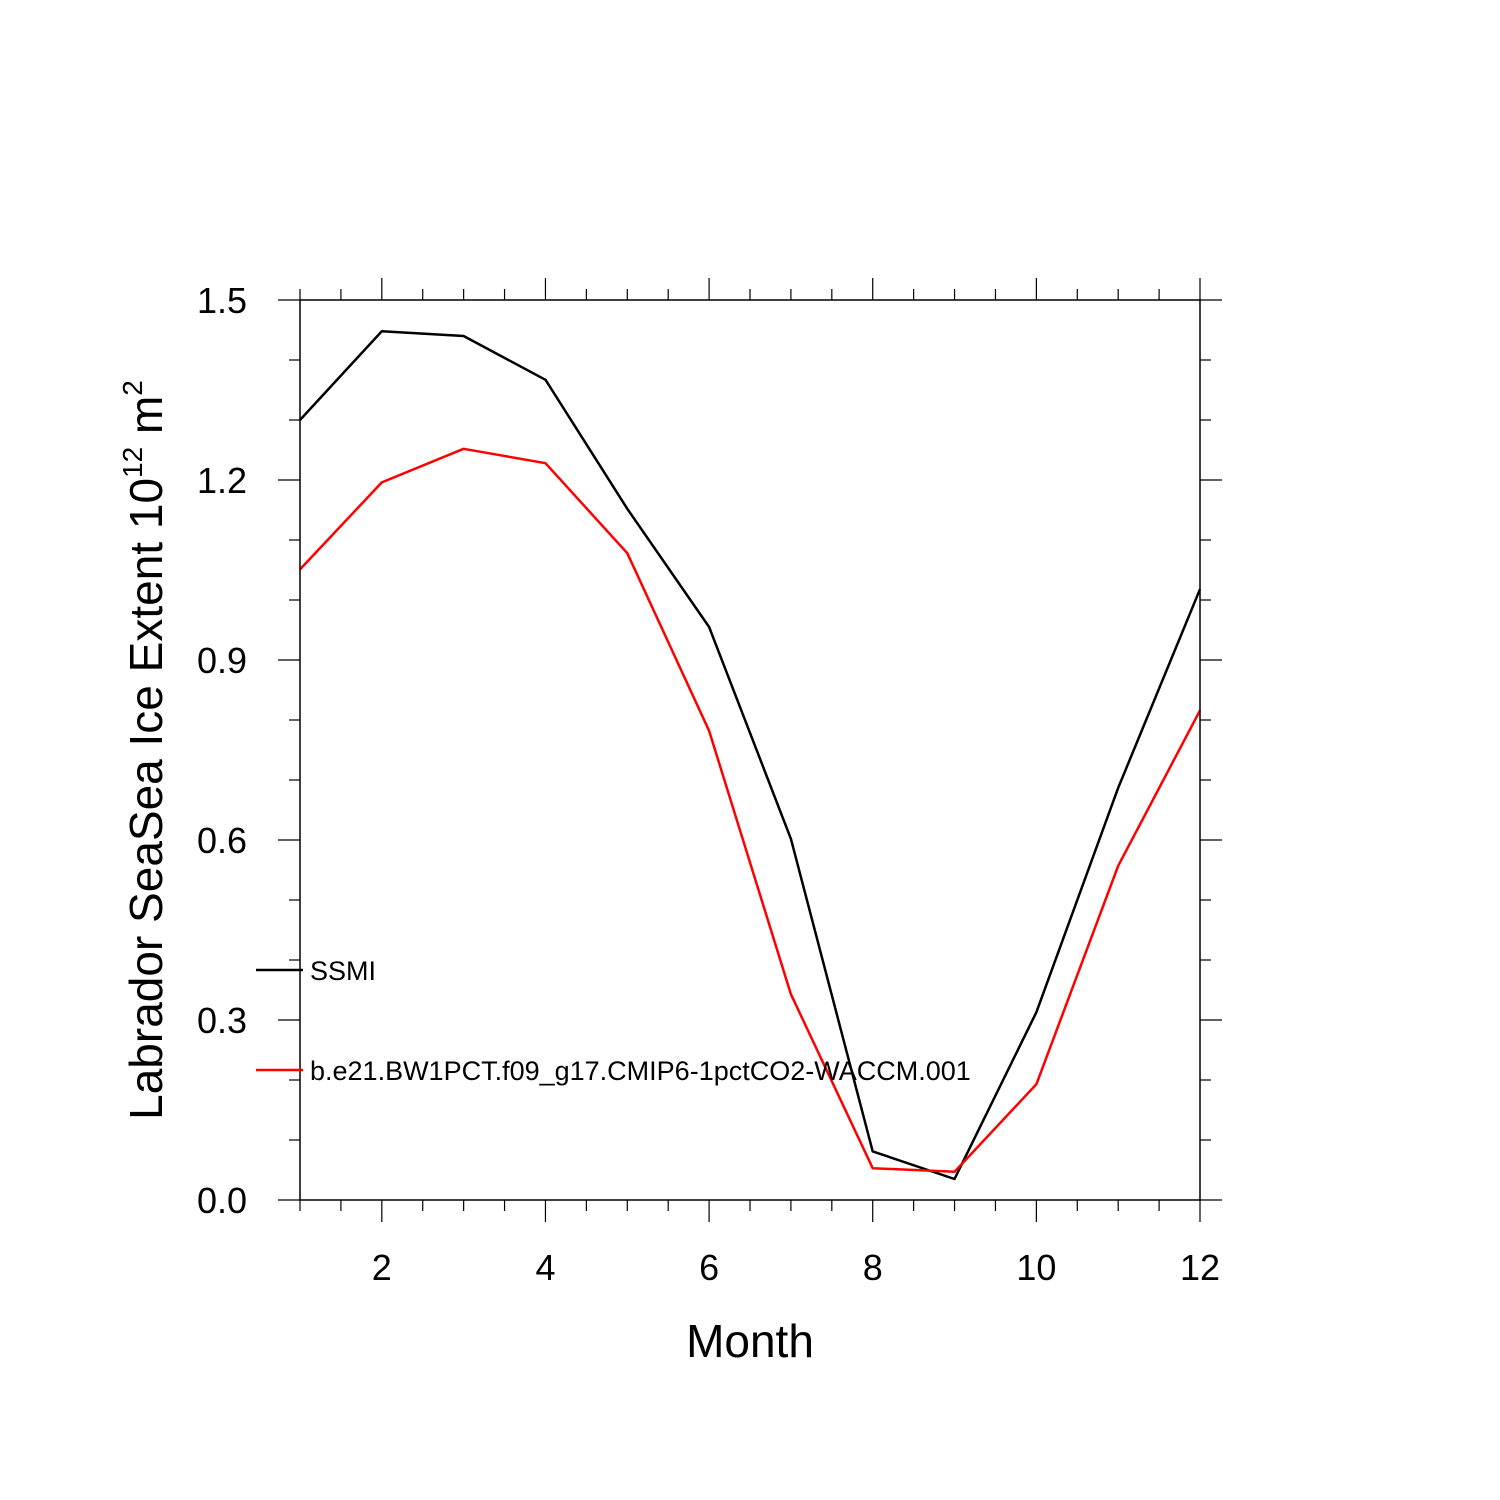 The image size is (1500, 1500). I want to click on y-axis-title: Labrador SeaSea Ice Extent 1012 m2, so click(144, 750).